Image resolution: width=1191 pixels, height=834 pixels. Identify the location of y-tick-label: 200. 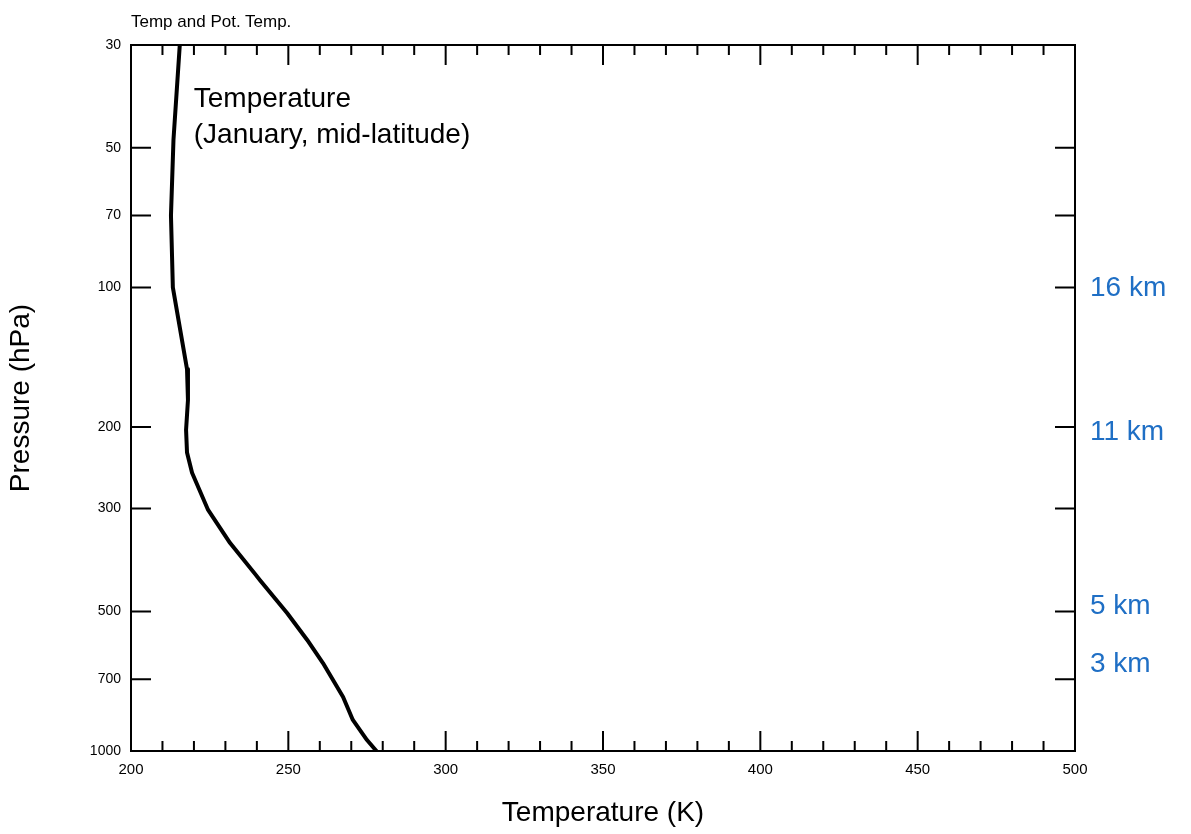
(109, 425).